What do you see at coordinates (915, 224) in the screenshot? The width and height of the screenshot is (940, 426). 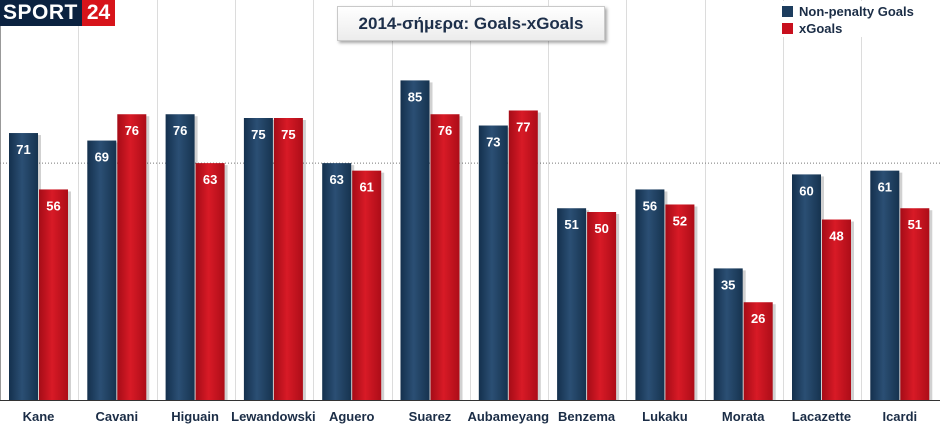 I see `data-label-xgoals: 51` at bounding box center [915, 224].